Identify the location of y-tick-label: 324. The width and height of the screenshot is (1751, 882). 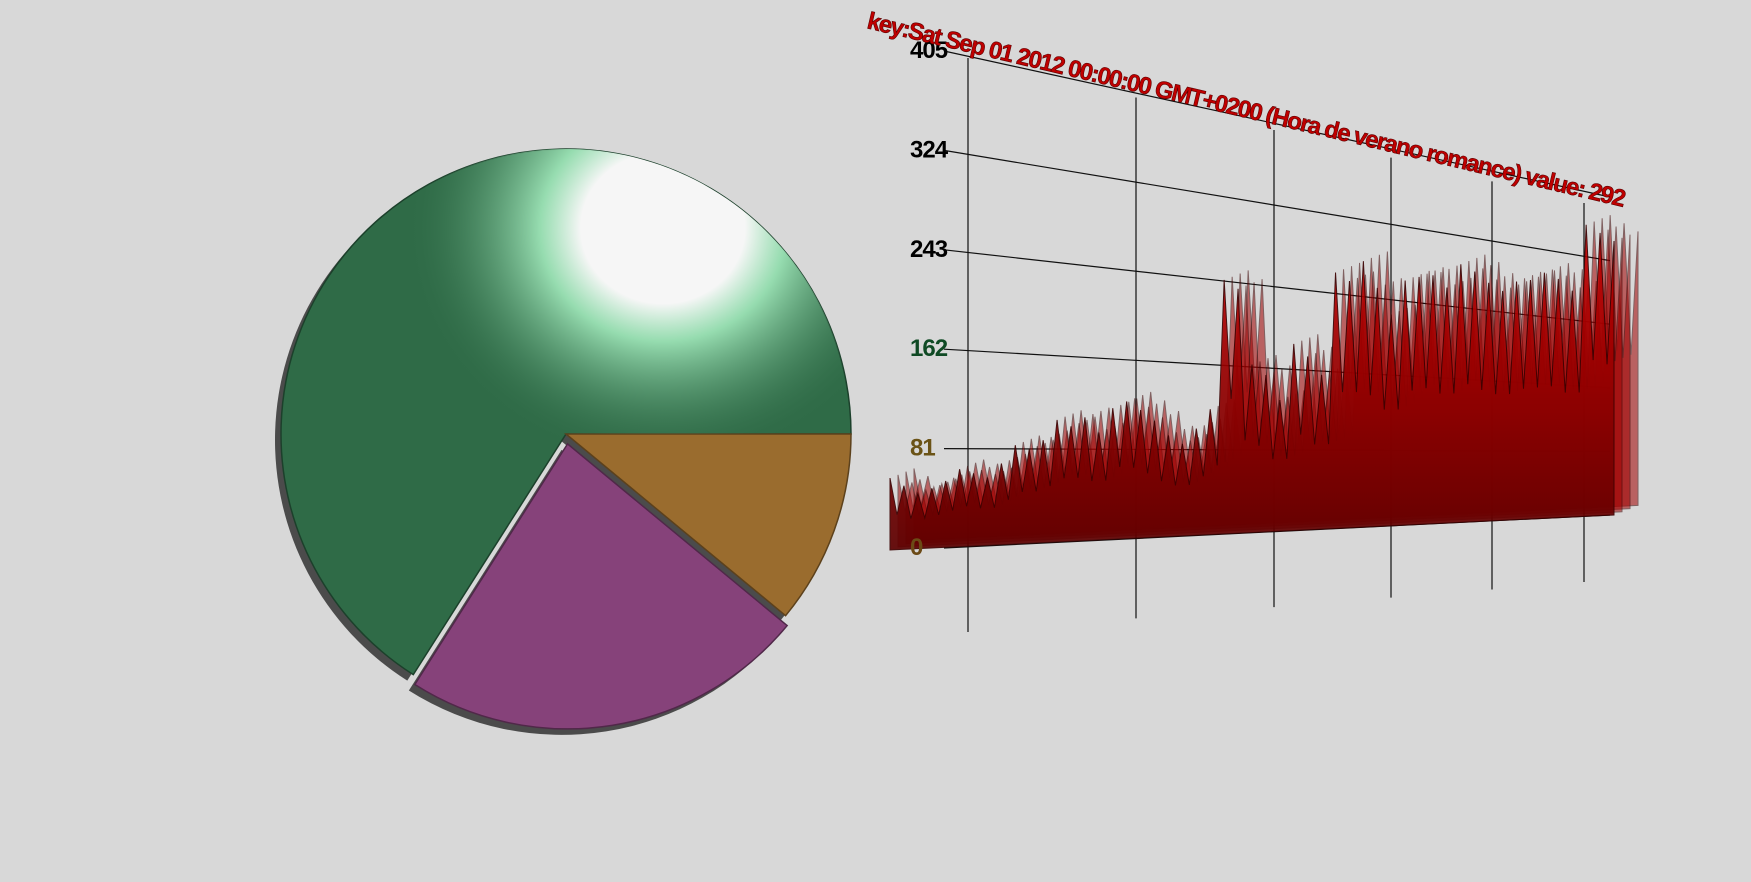
(929, 149).